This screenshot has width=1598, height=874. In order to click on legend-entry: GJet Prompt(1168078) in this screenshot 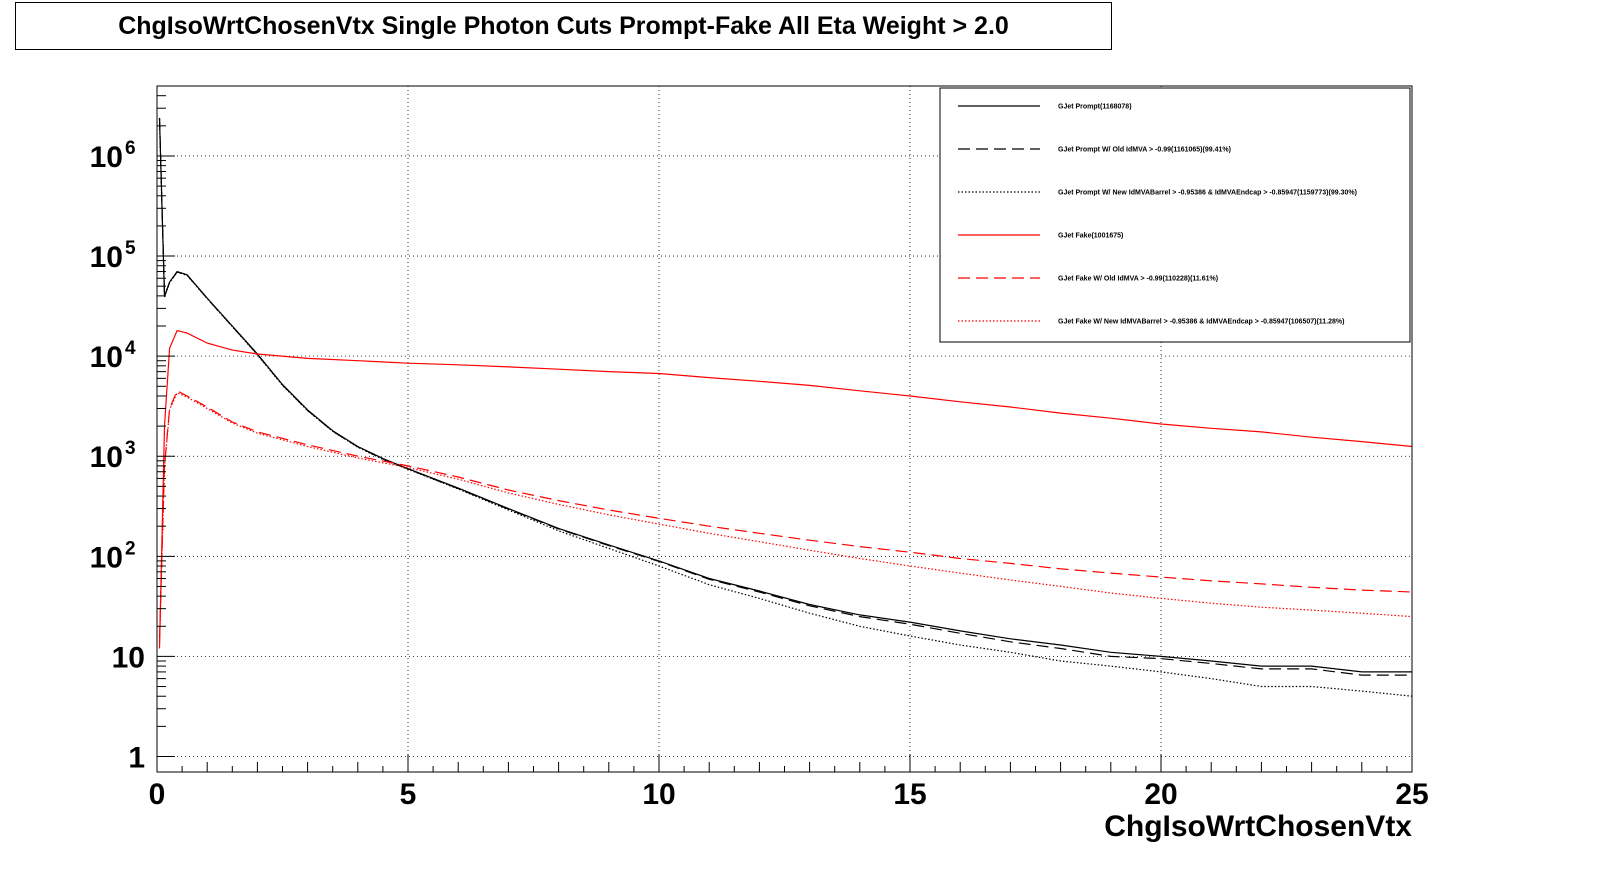, I will do `click(1095, 107)`.